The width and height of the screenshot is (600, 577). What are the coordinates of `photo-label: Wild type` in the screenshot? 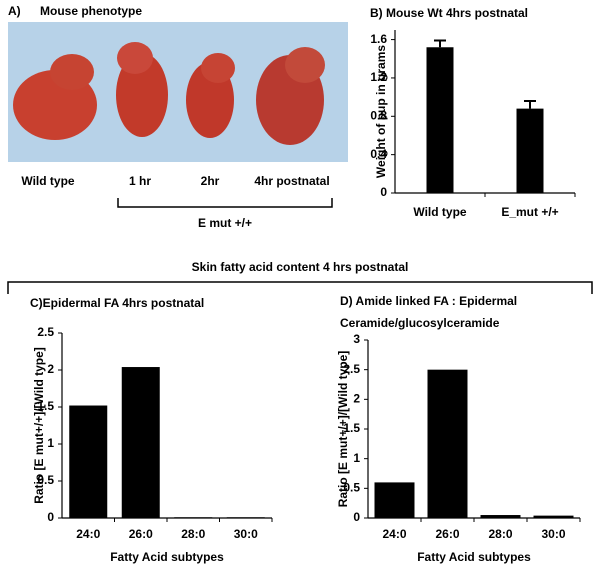 It's located at (48, 181).